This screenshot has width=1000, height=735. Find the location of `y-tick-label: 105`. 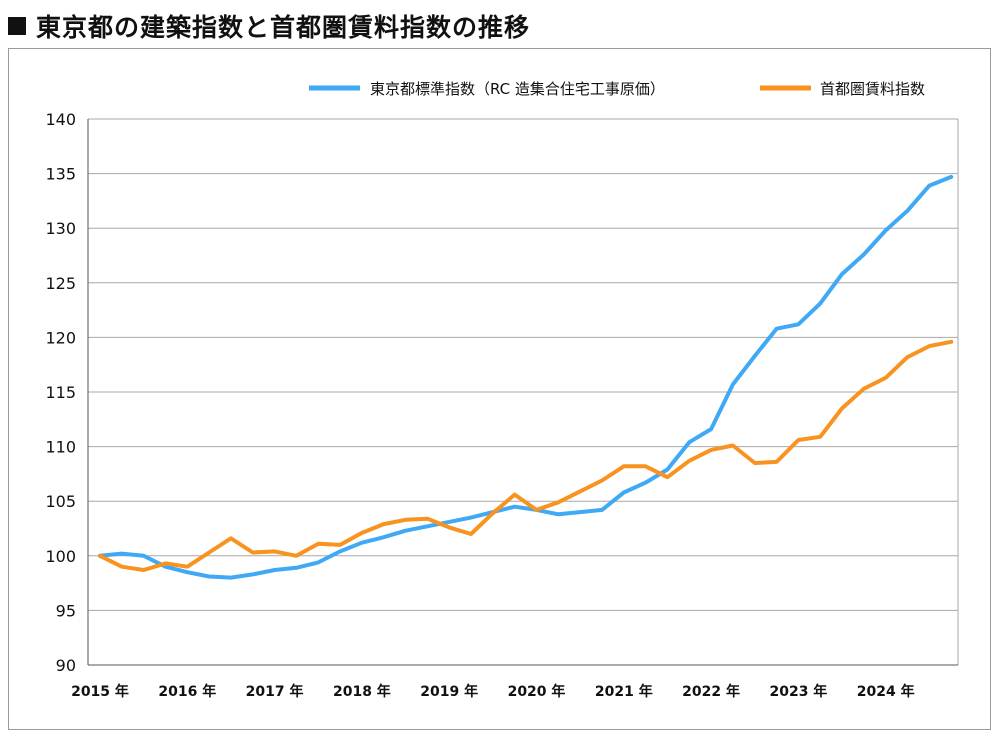

y-tick-label: 105 is located at coordinates (60, 501).